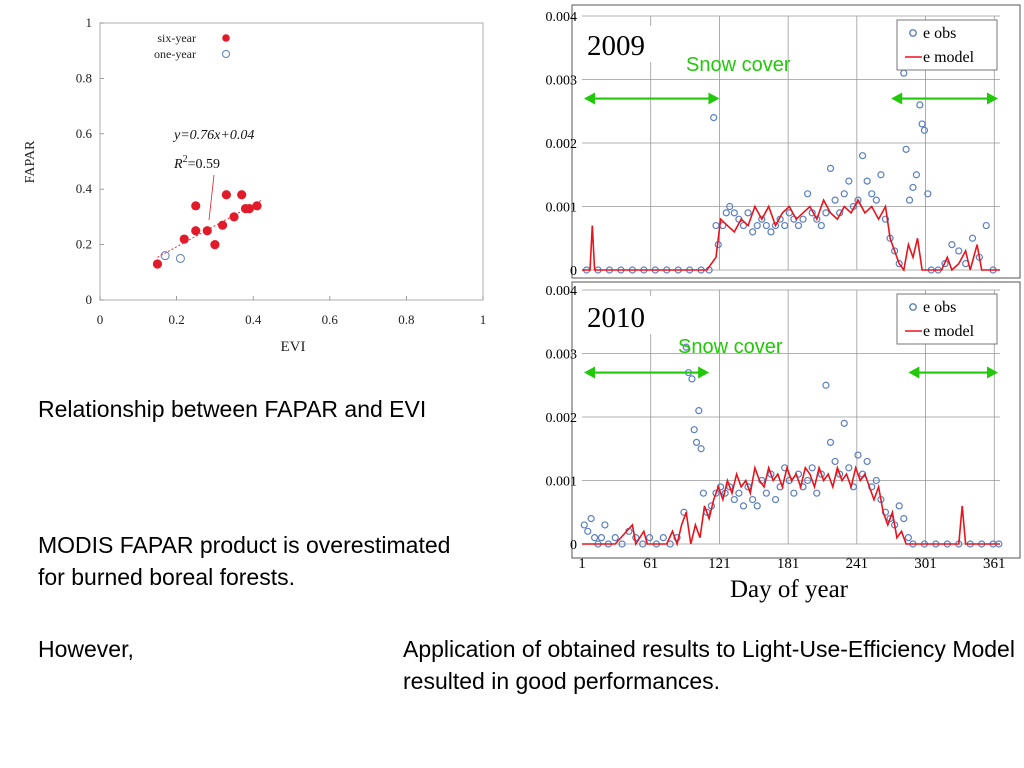 The height and width of the screenshot is (768, 1024). Describe the element at coordinates (84, 133) in the screenshot. I see `scatter-y-tick-label: 0.6` at that location.